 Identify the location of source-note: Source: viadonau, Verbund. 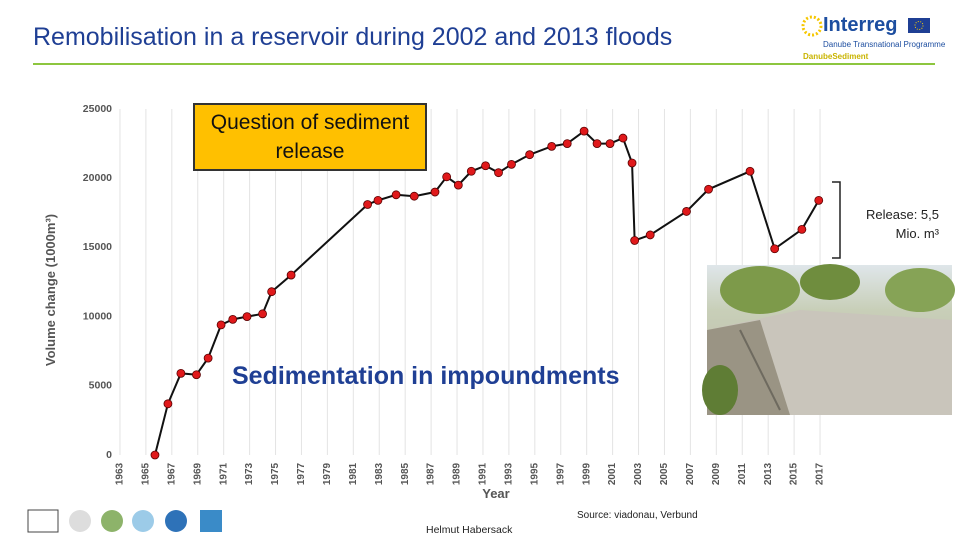
(637, 515).